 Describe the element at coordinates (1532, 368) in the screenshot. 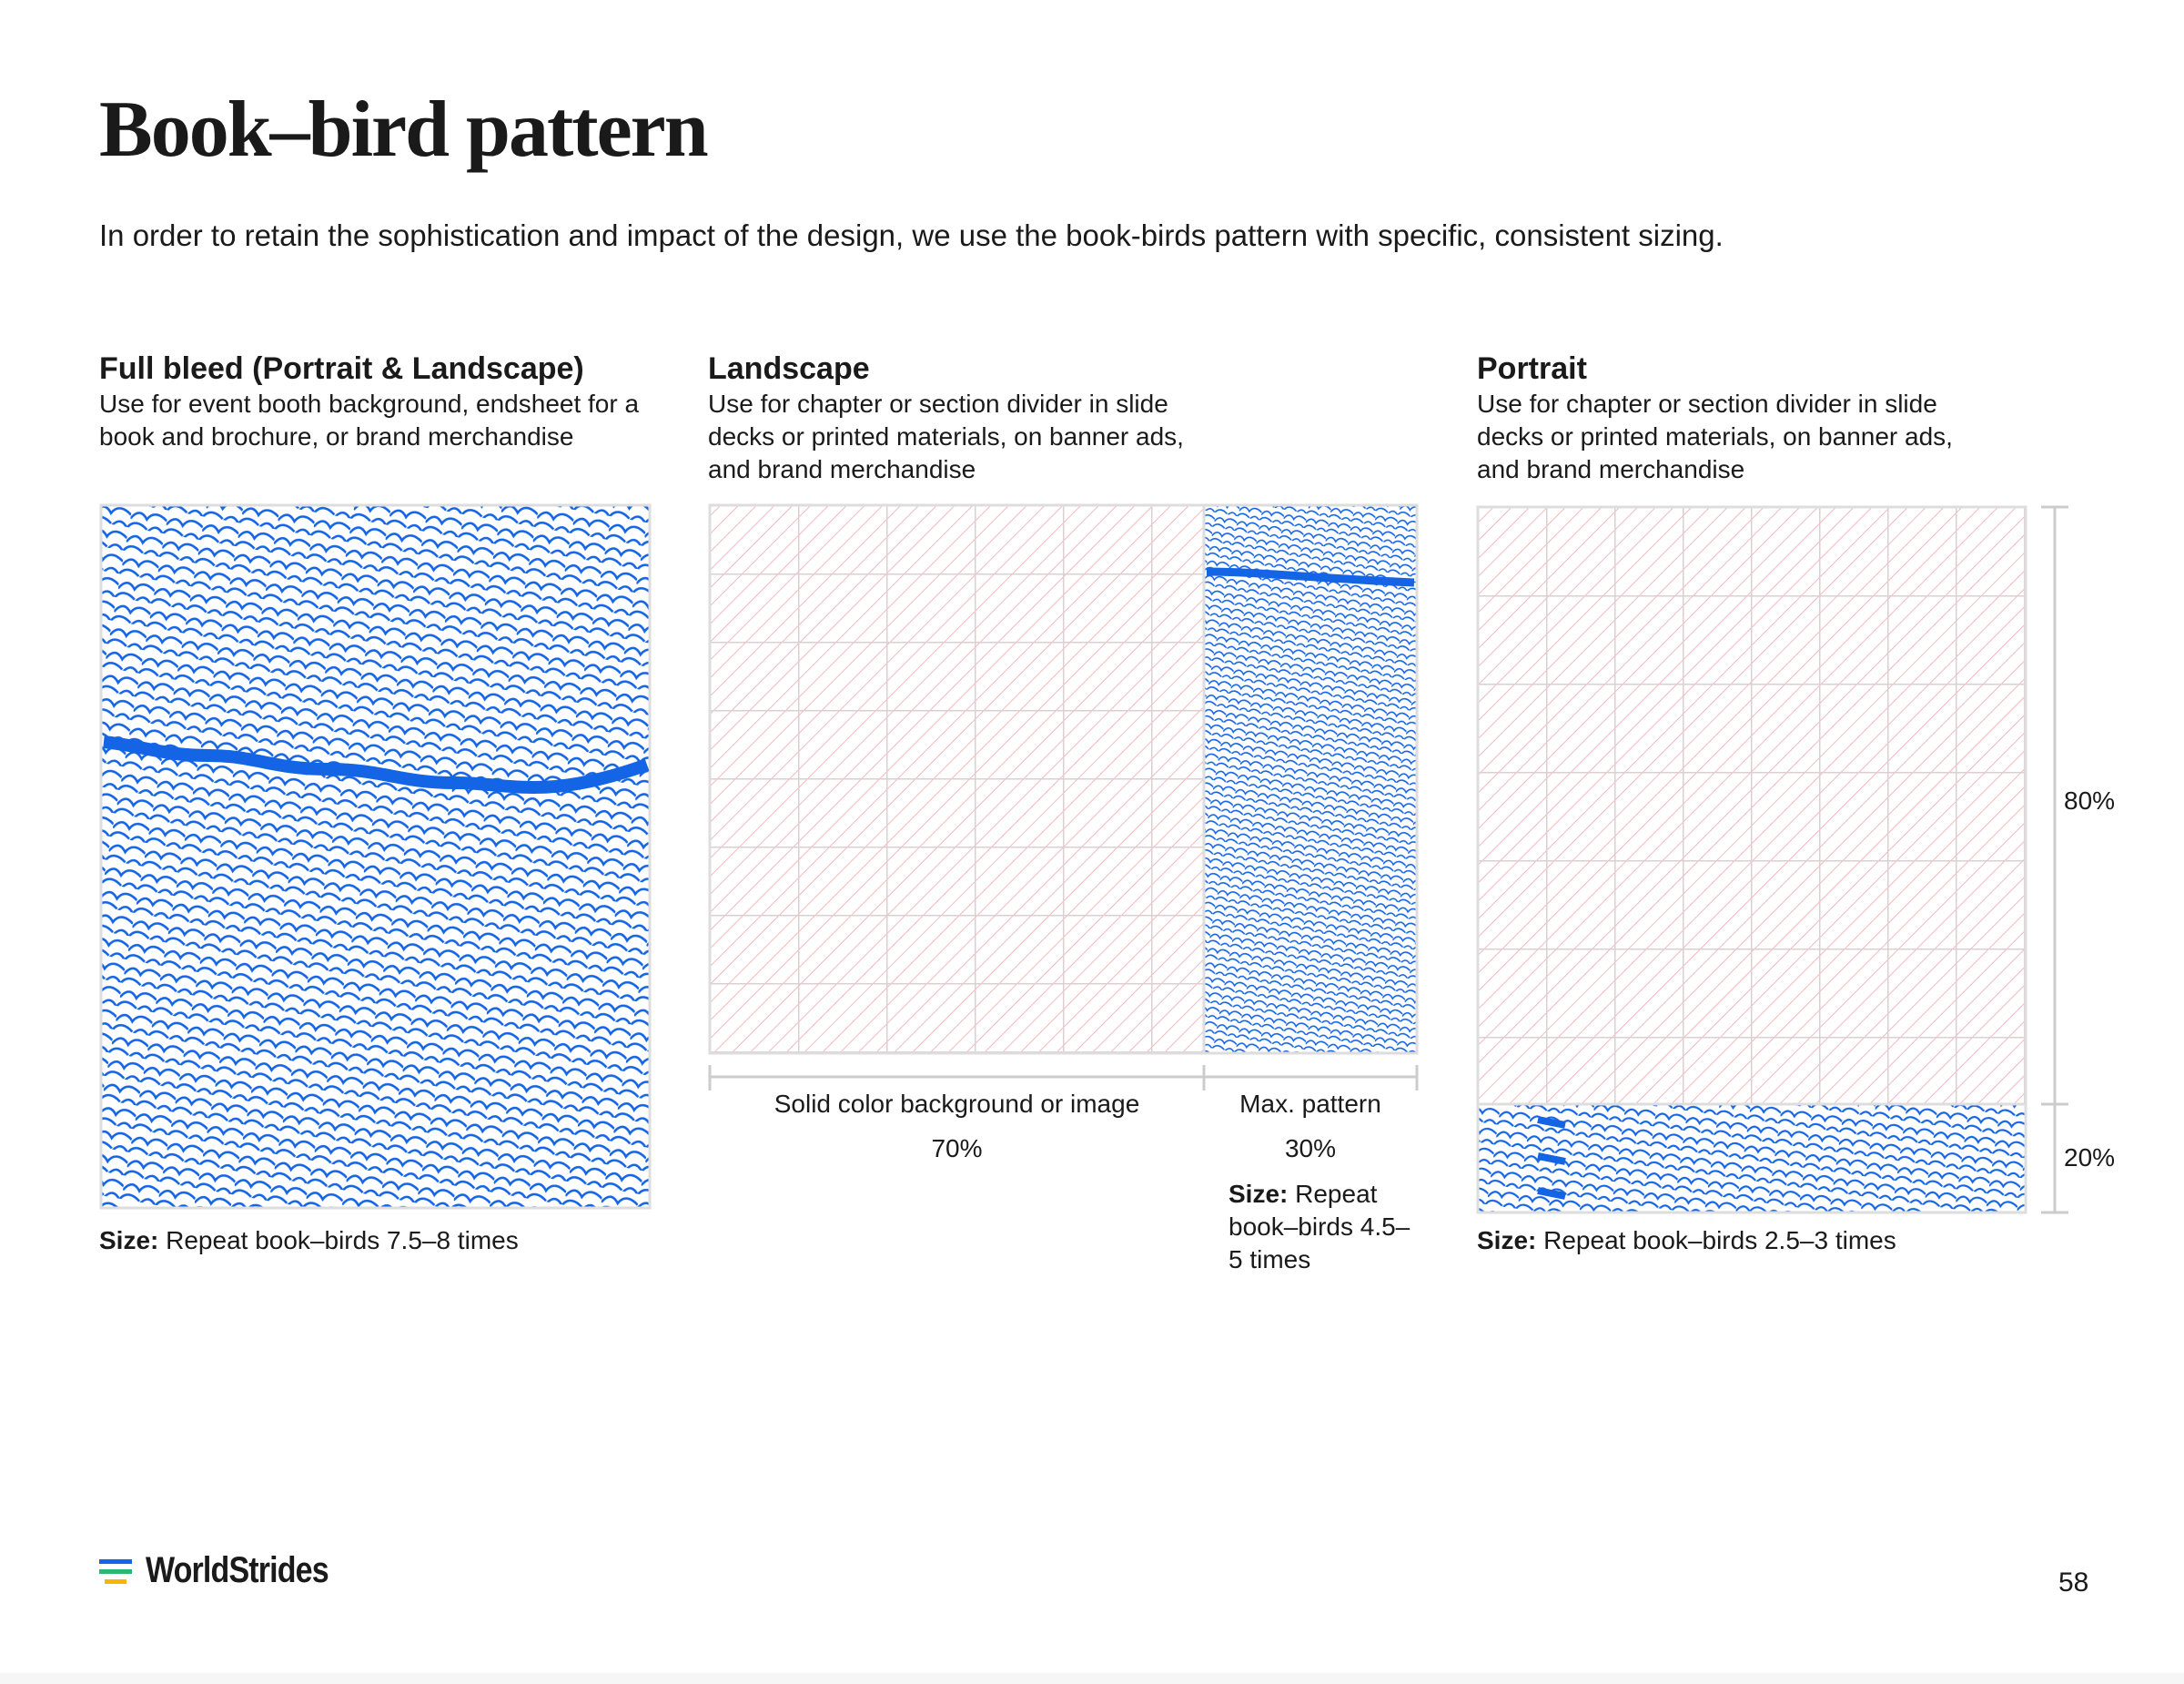

I see `section-heading: Portrait` at that location.